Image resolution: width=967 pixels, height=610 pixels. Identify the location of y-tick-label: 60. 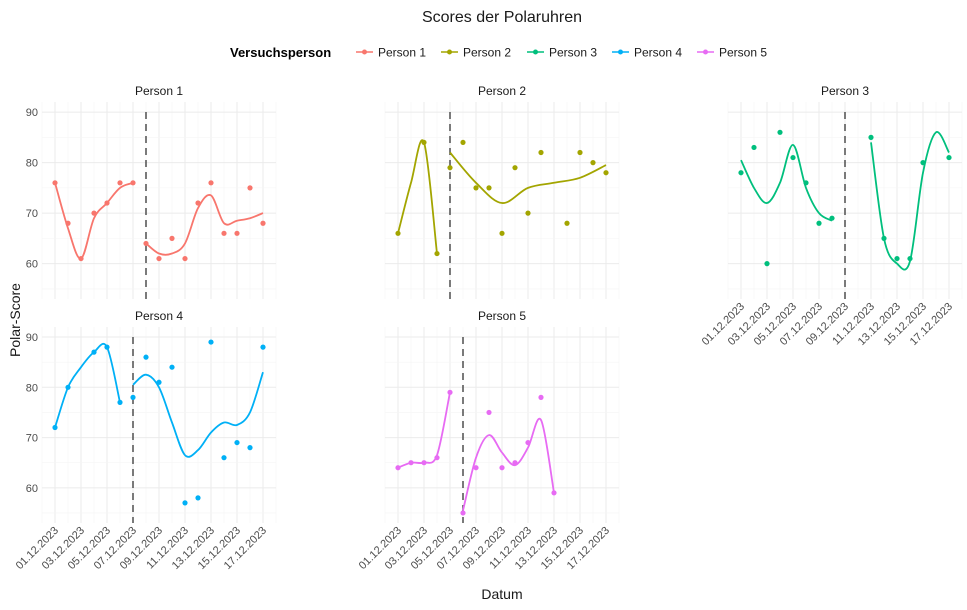
(32, 489).